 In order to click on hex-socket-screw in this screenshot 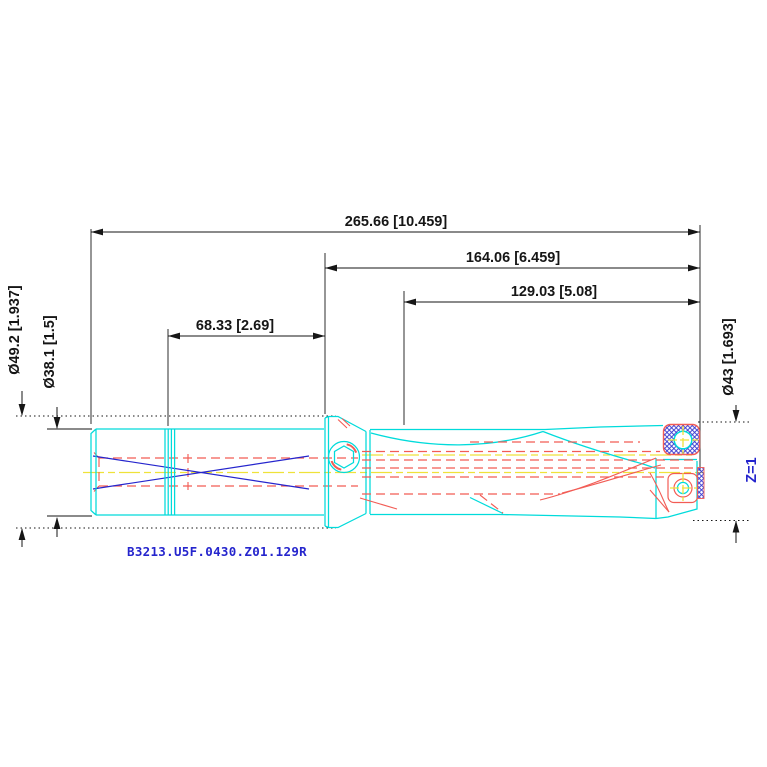, I will do `click(344, 457)`.